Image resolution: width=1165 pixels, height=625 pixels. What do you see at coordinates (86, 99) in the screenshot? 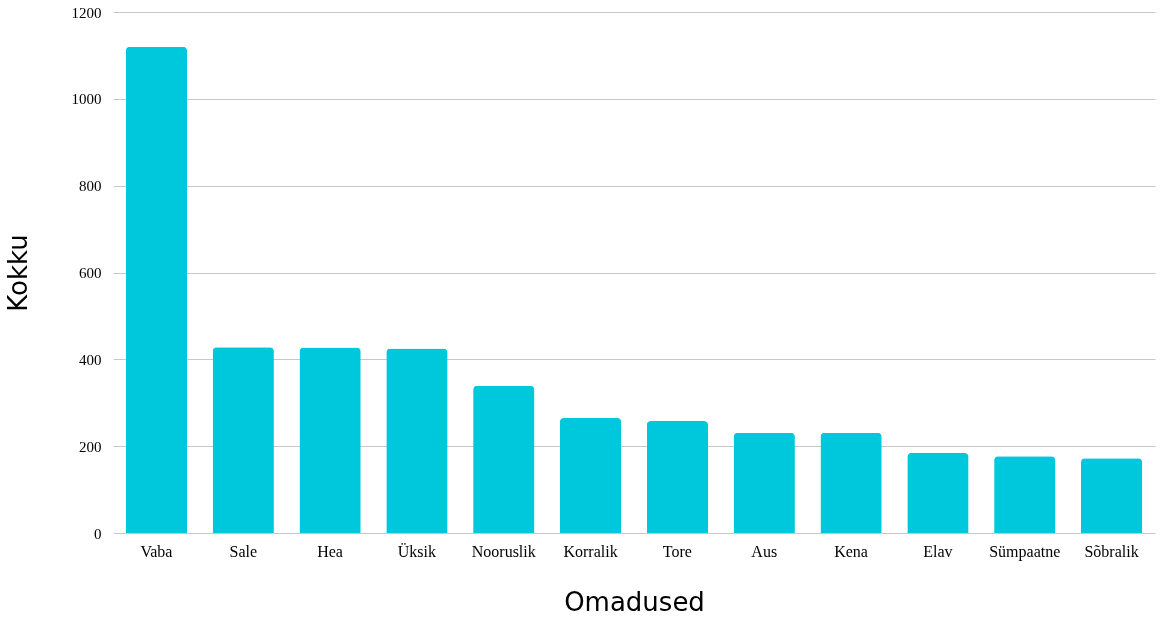
I see `y-tick-label: 1000` at bounding box center [86, 99].